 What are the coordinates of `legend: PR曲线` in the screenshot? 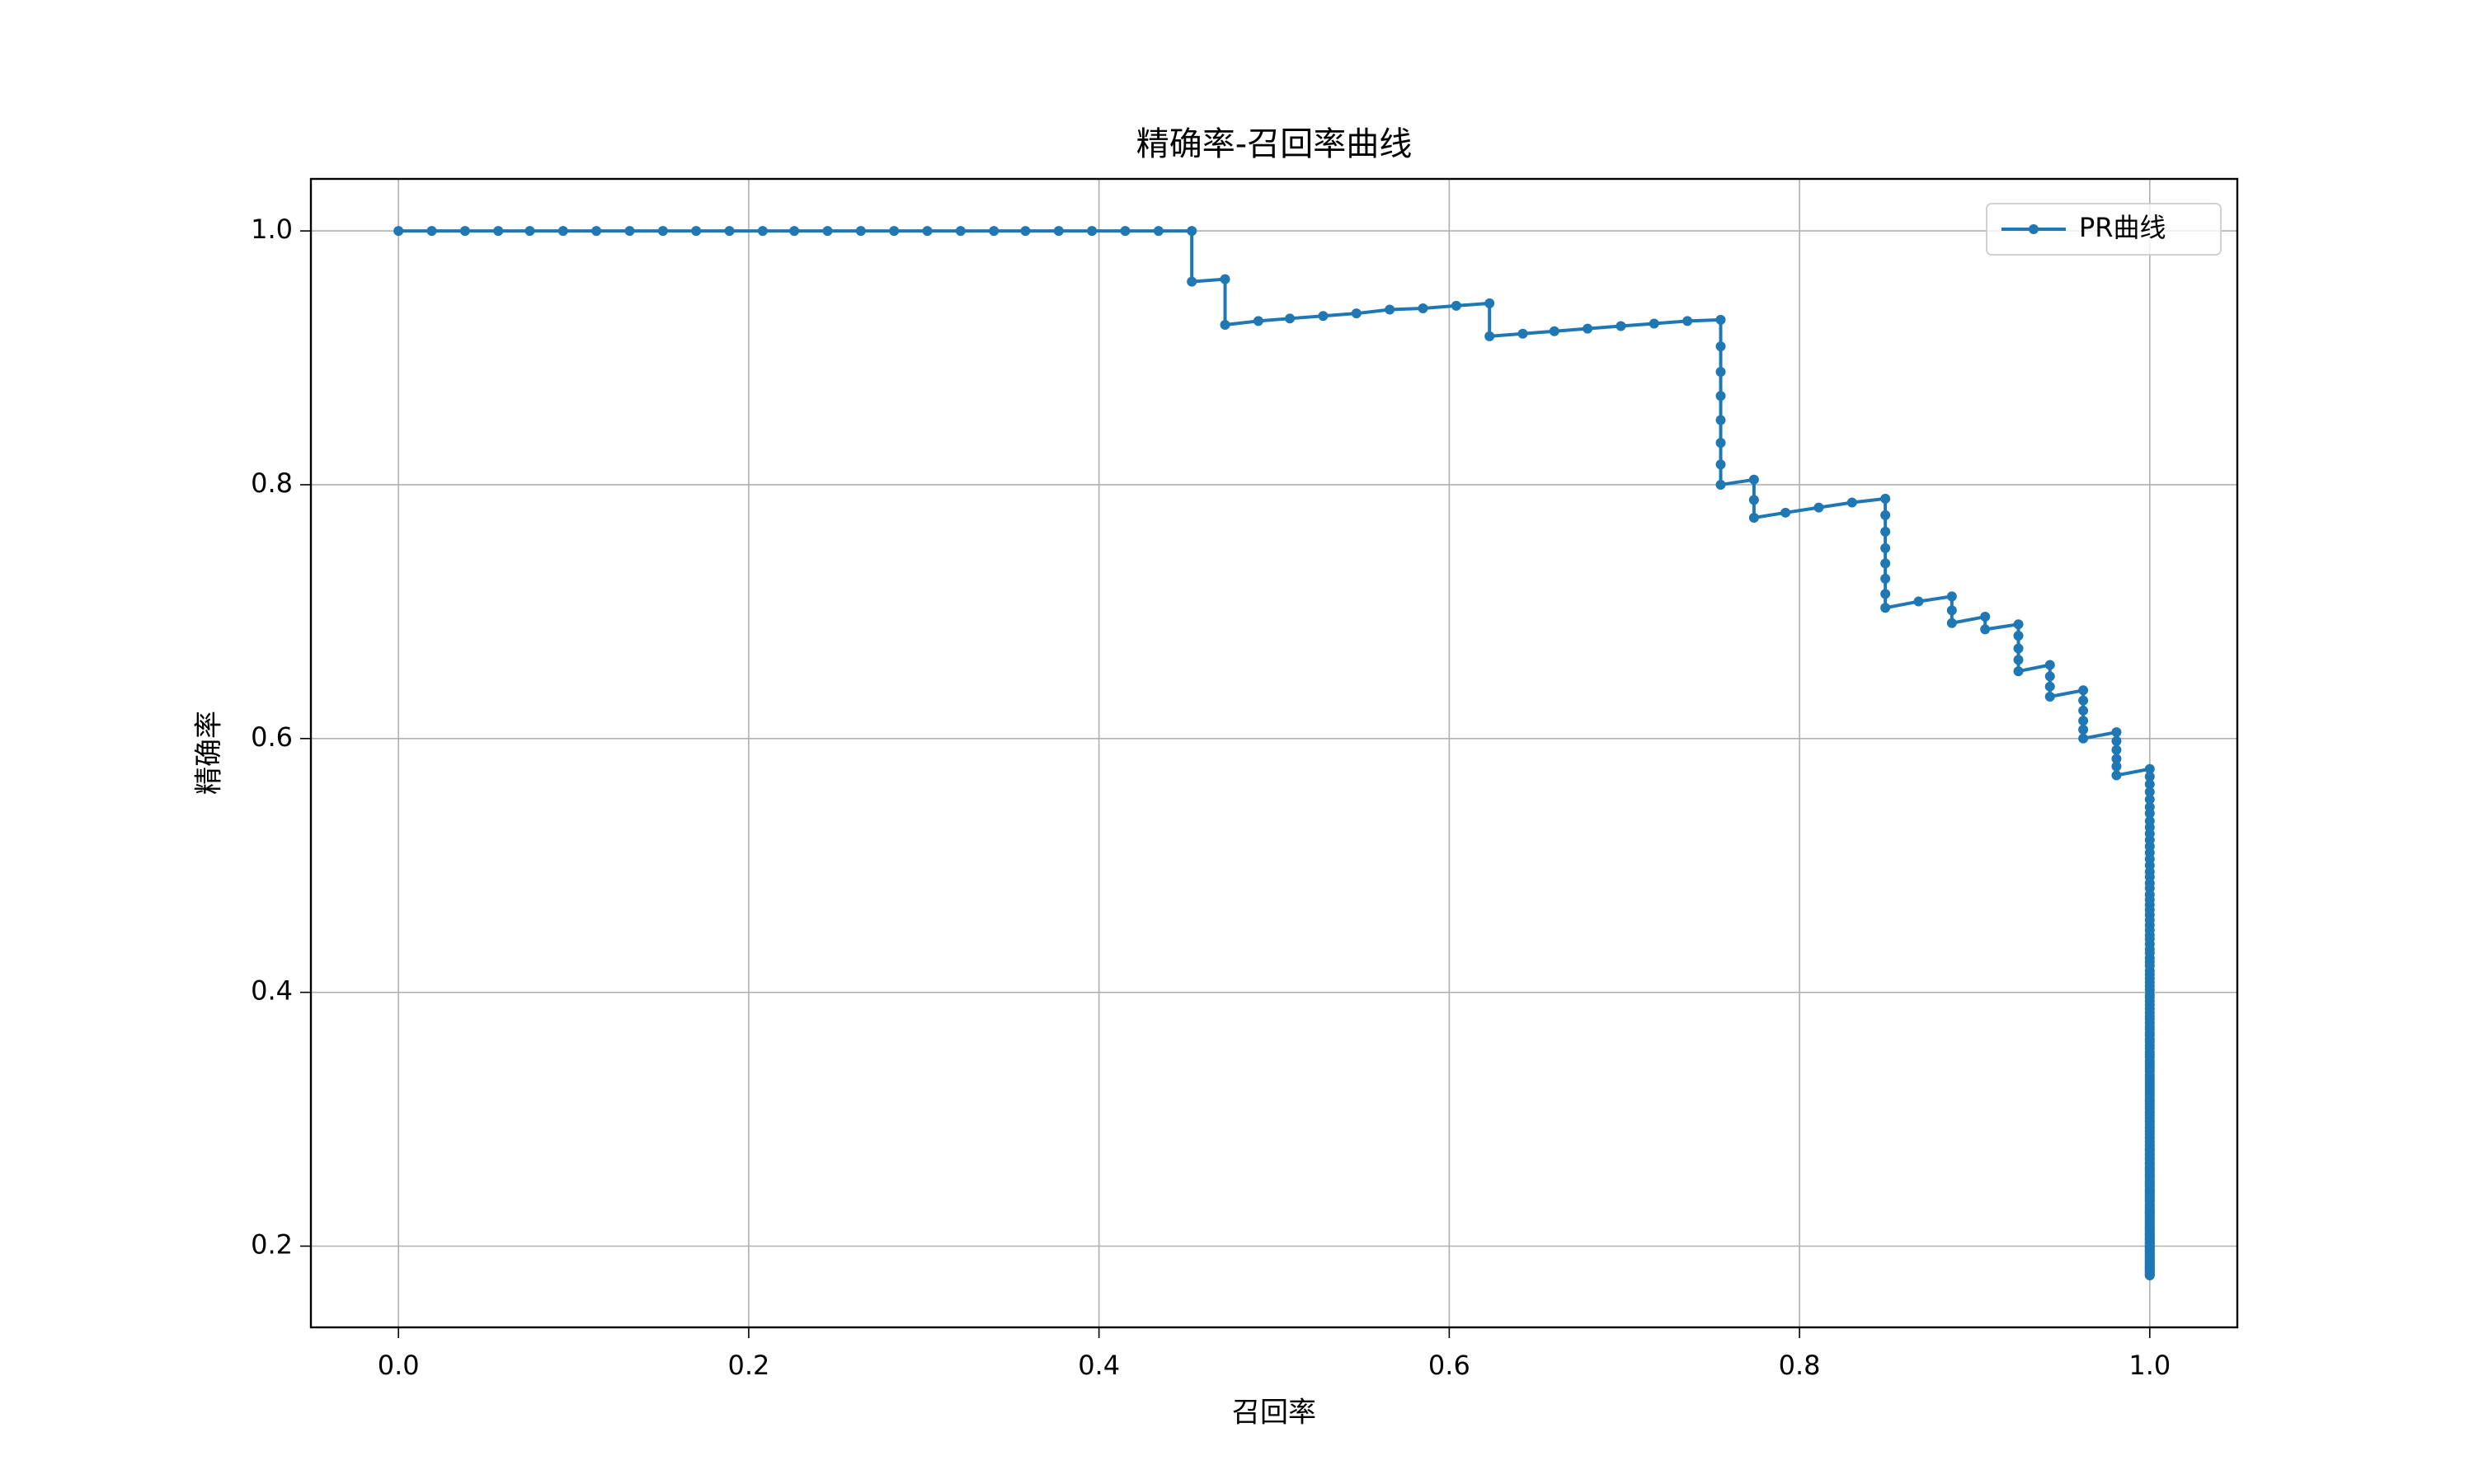 It's located at (2104, 229).